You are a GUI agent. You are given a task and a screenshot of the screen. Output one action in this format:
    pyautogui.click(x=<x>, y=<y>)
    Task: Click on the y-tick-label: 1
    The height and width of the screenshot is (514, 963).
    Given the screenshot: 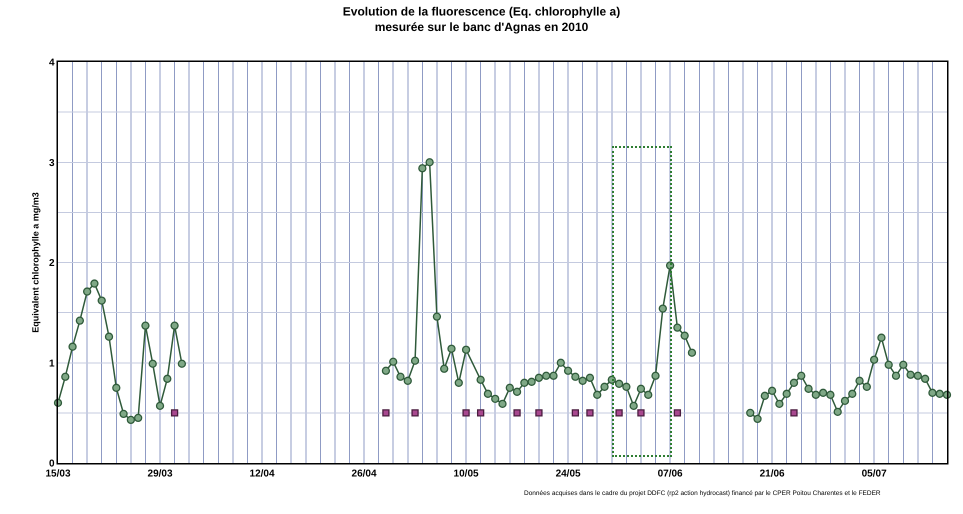 What is the action you would take?
    pyautogui.click(x=51, y=364)
    